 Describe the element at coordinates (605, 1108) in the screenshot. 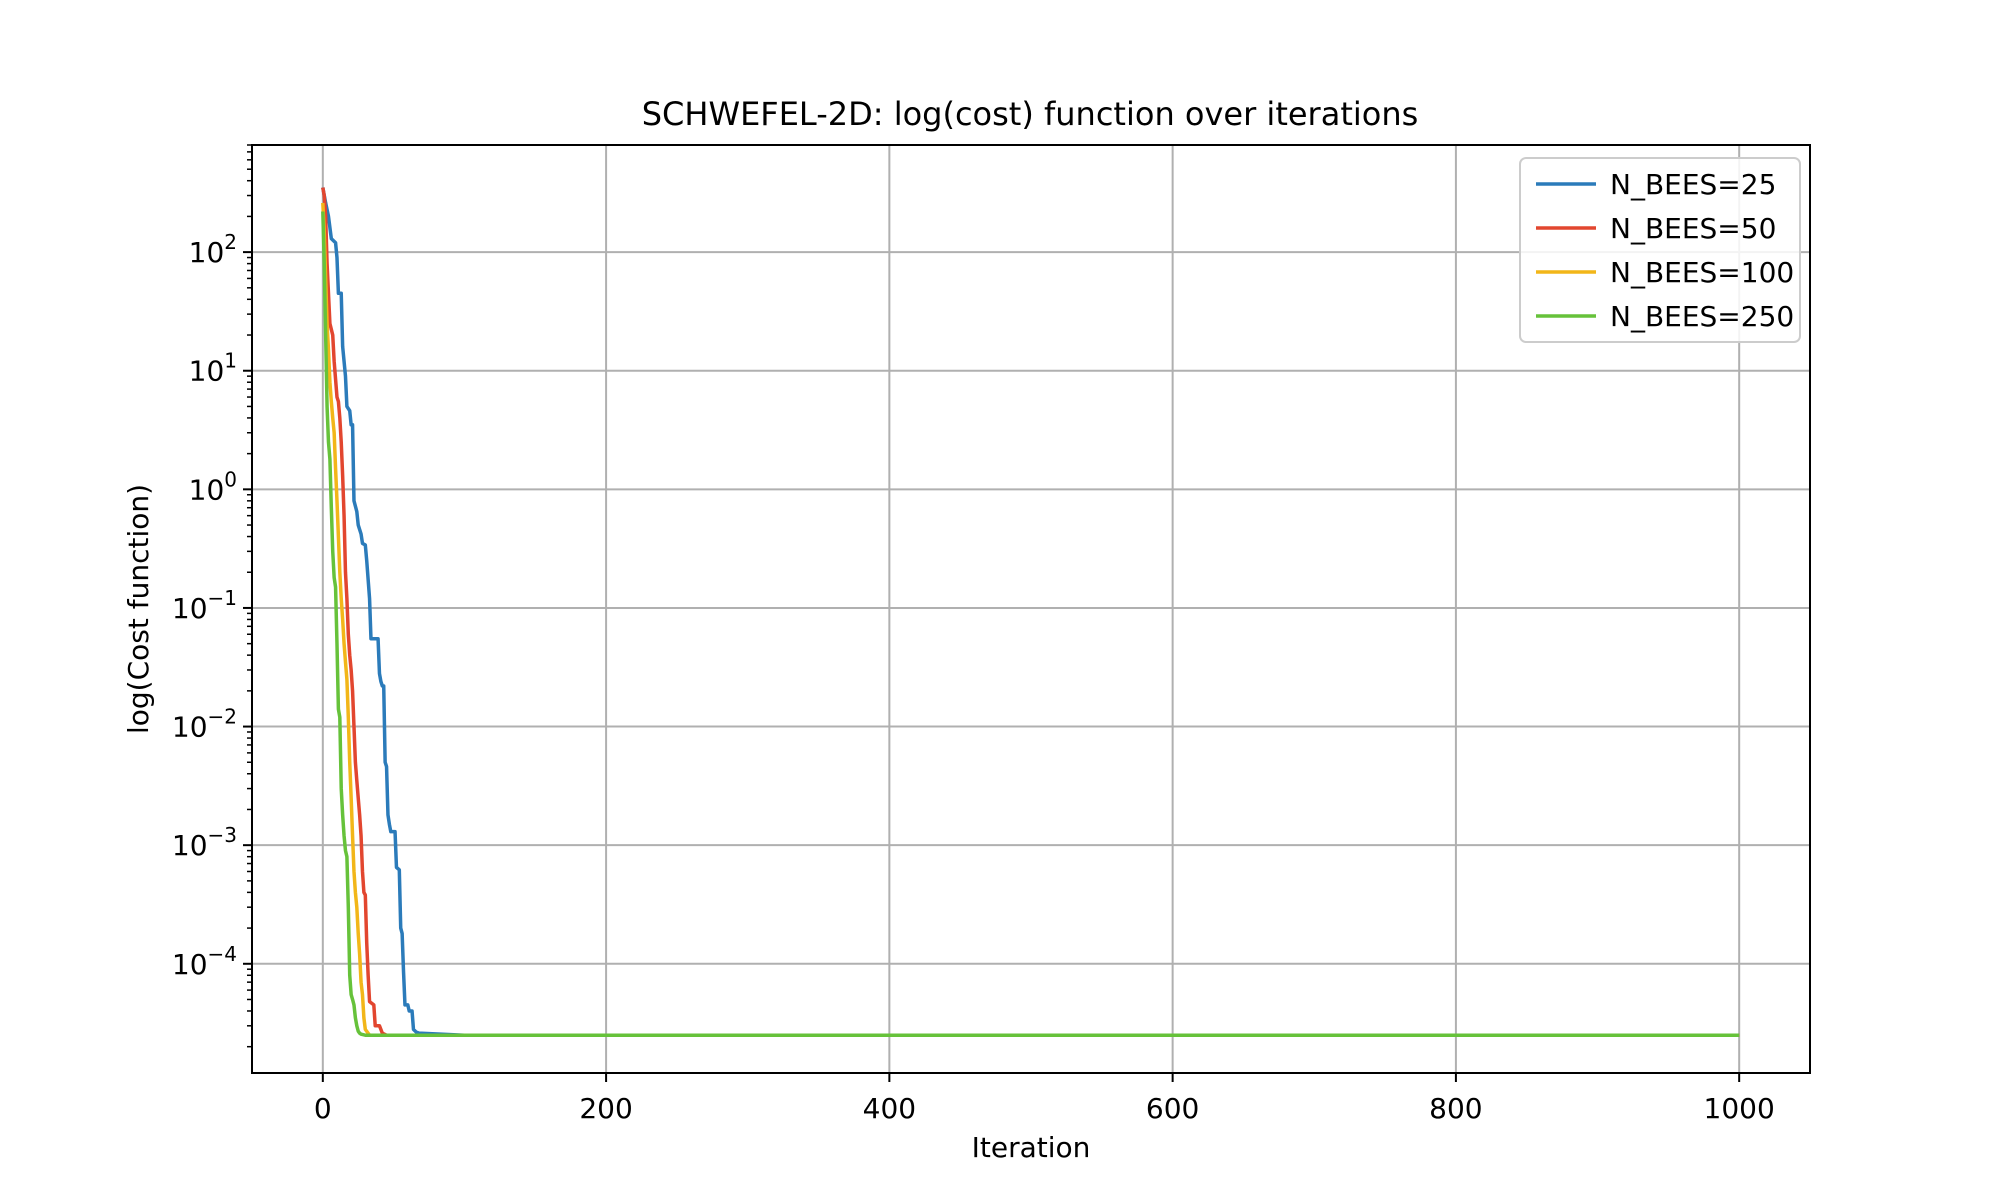

I see `x-tick-label: 200` at that location.